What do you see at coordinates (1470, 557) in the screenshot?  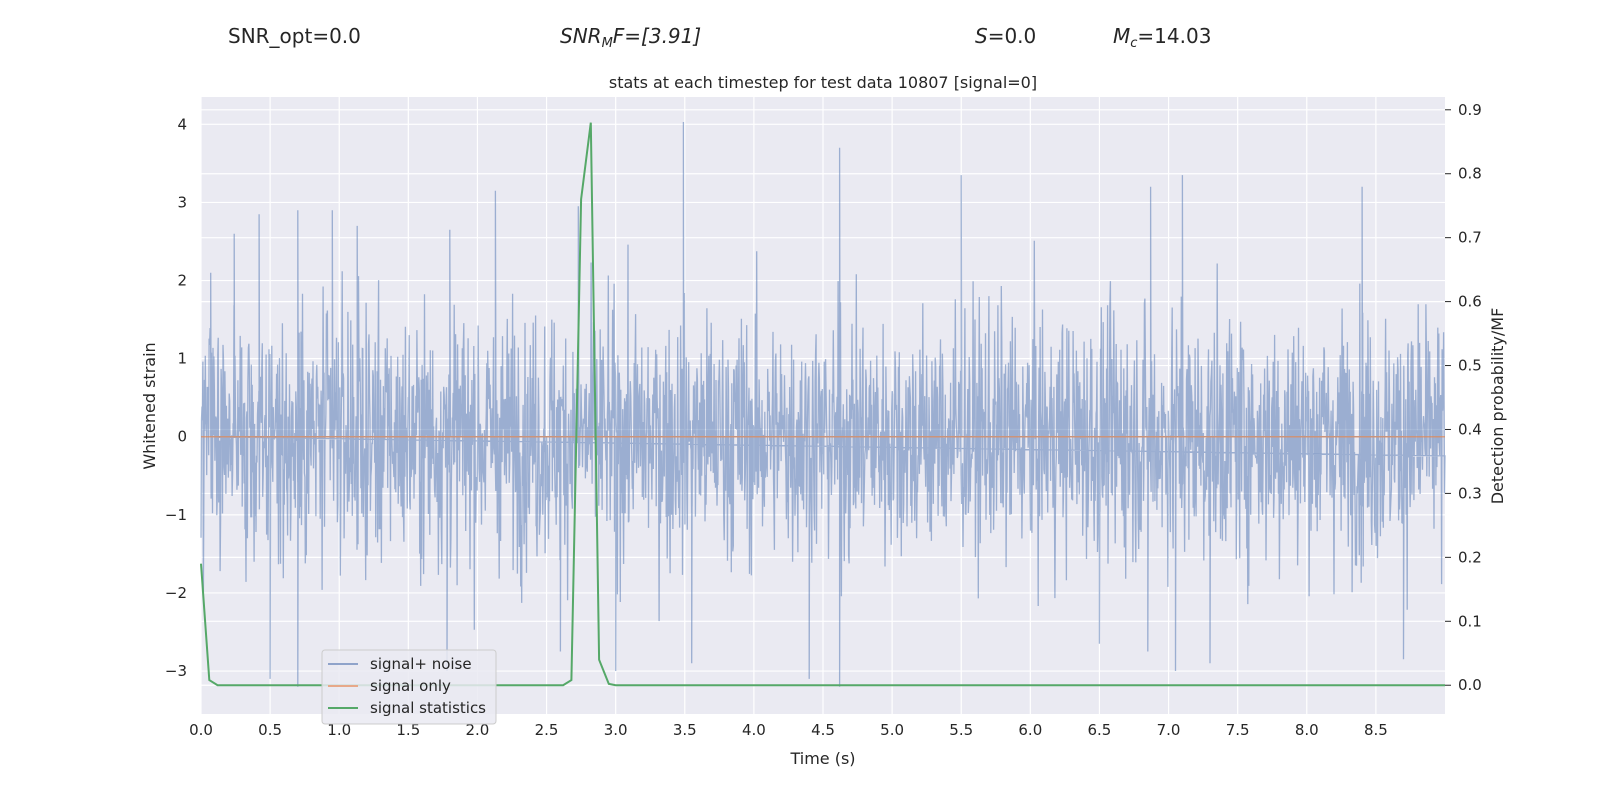 I see `y2-tick-label: 0.2` at bounding box center [1470, 557].